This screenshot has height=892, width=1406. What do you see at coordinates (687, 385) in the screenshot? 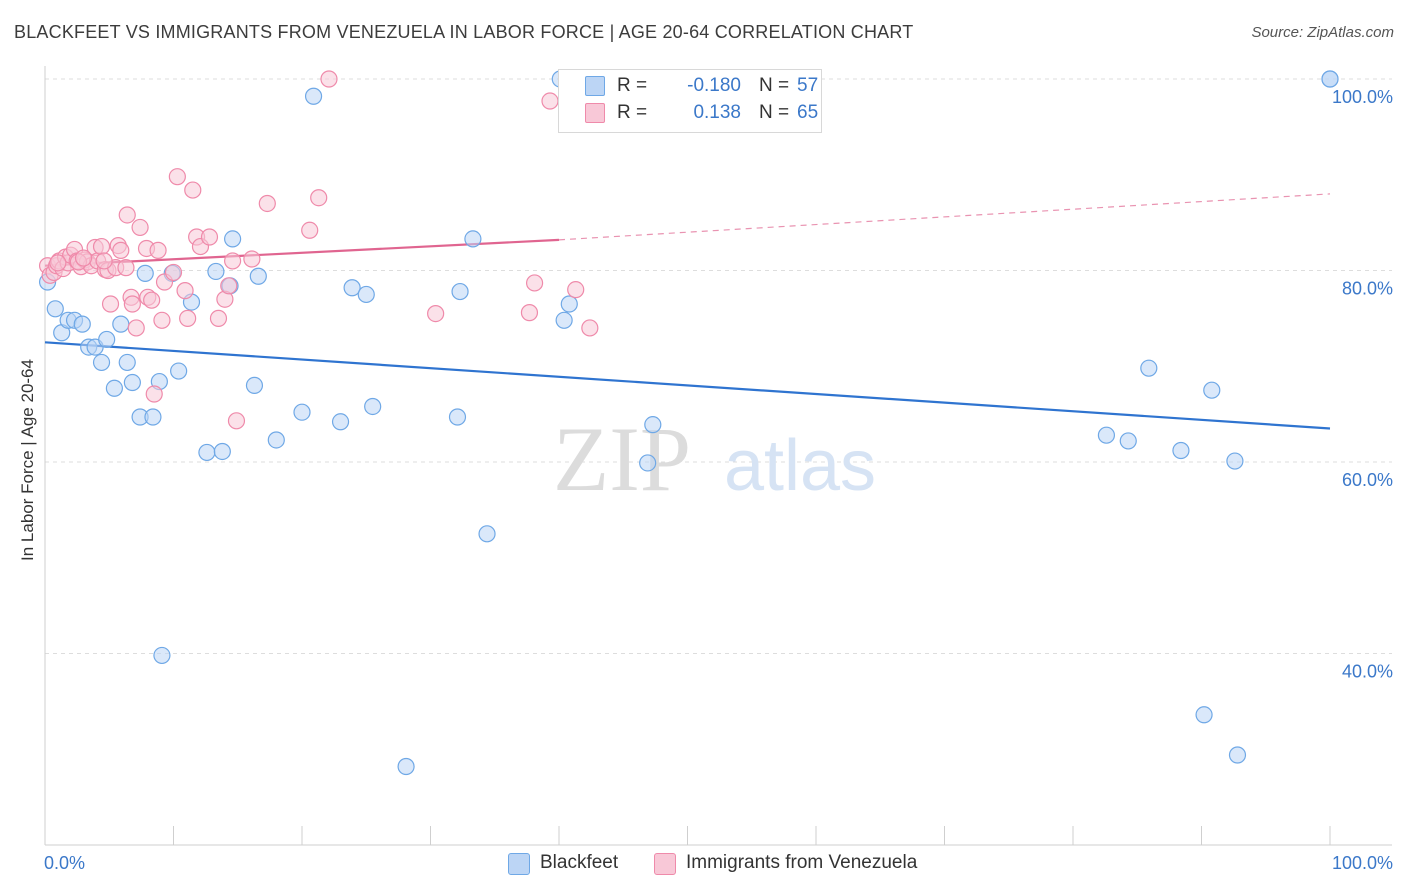
I see `blackfeet-trend-line` at bounding box center [687, 385].